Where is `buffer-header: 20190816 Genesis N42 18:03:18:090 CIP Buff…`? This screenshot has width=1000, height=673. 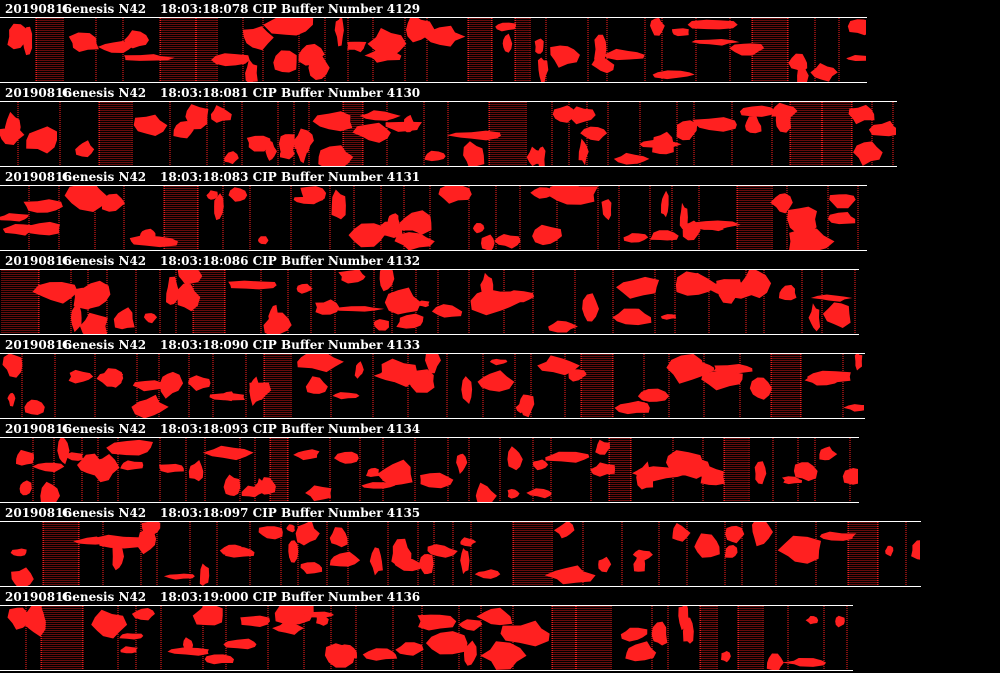
buffer-header: 20190816 Genesis N42 18:03:18:090 CIP Buff… is located at coordinates (432, 345).